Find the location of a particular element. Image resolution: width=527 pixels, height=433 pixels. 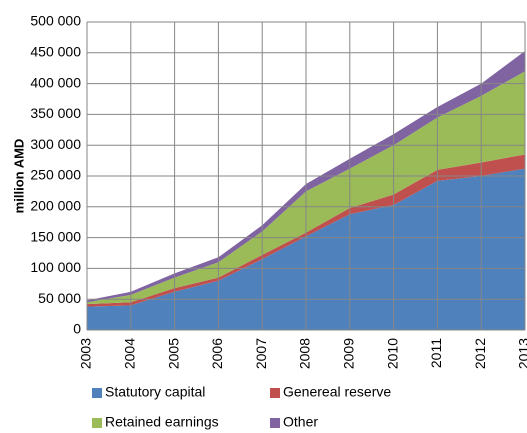

x-tick-label: 2003 is located at coordinates (86, 353).